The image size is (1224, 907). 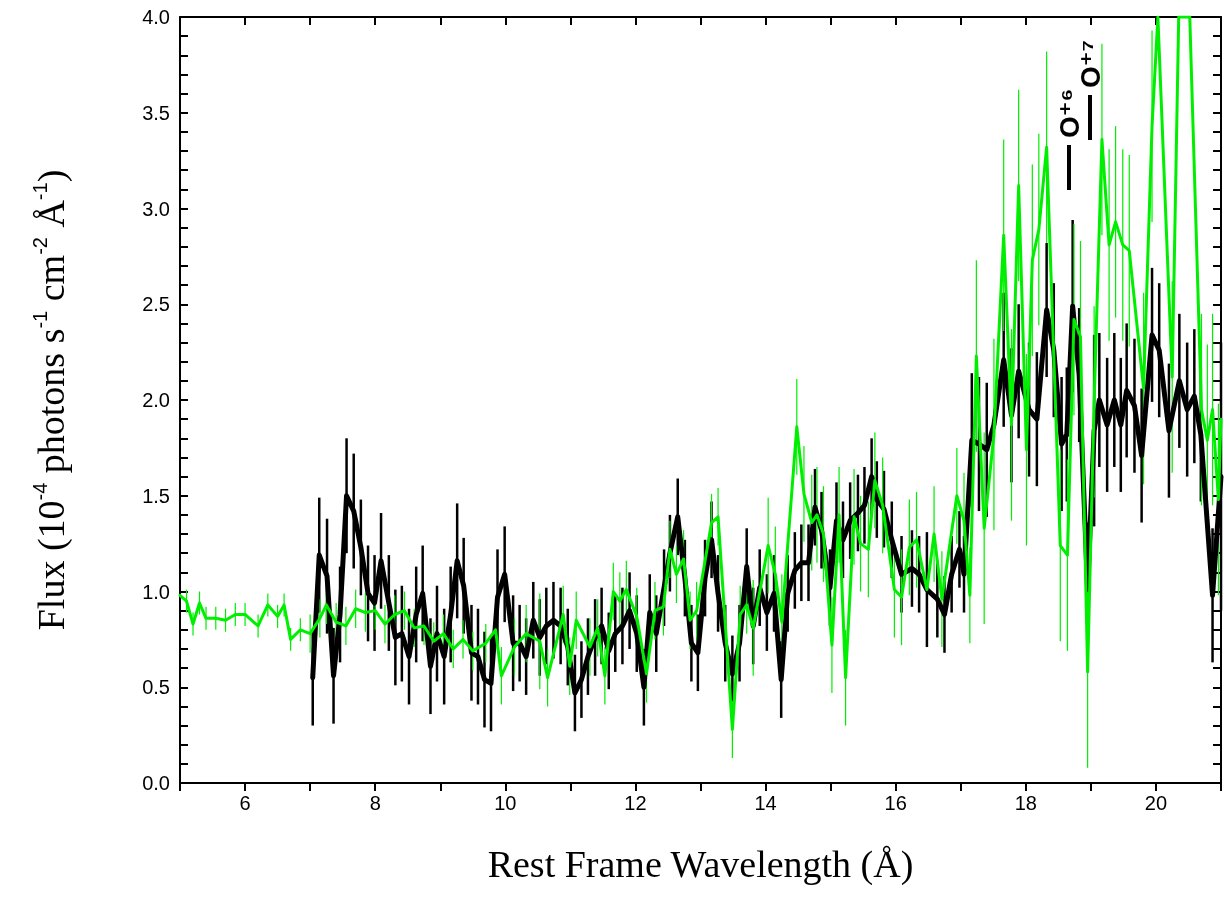 What do you see at coordinates (156, 783) in the screenshot?
I see `y-tick-label: 0.0` at bounding box center [156, 783].